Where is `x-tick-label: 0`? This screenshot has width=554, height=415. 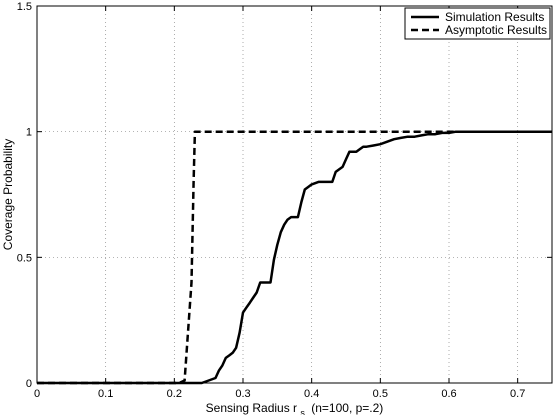
x-tick-label: 0 is located at coordinates (37, 394).